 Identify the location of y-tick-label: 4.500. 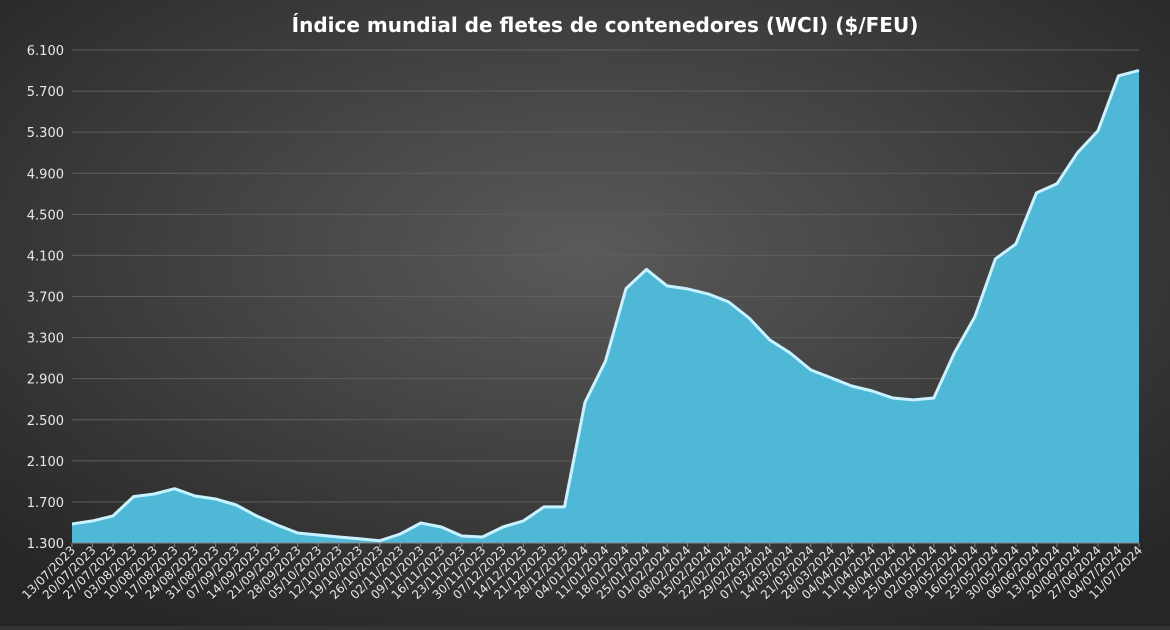
(45, 215).